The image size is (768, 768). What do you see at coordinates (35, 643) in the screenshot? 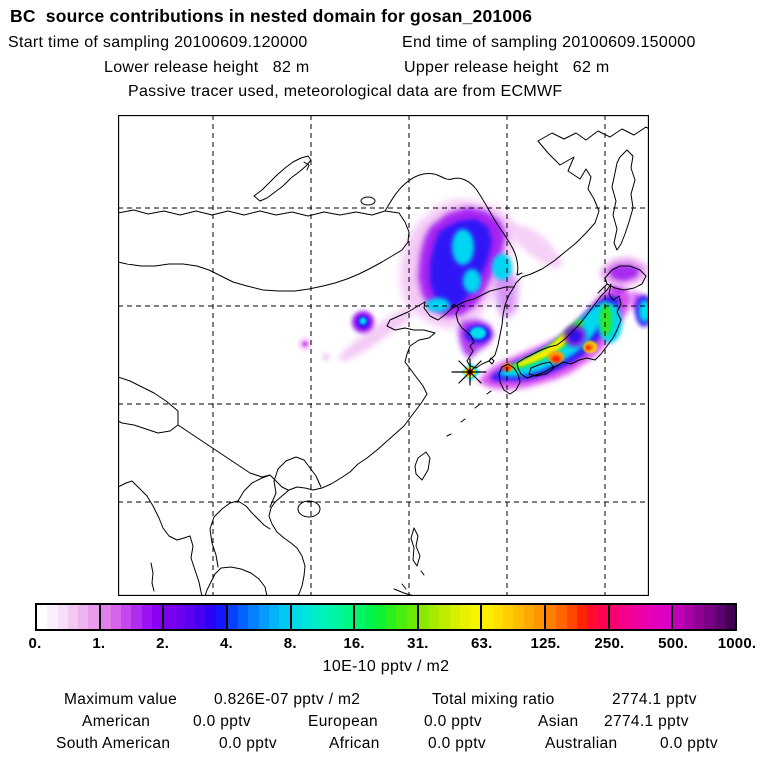
I see `colorbar-tick-label: 0.` at bounding box center [35, 643].